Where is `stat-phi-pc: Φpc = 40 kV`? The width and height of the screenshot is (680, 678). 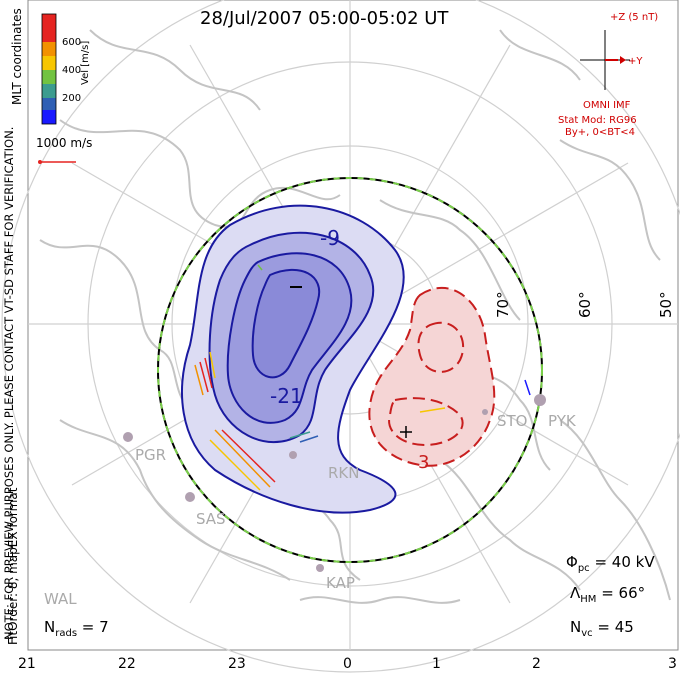
stat-phi-pc: Φpc = 40 kV is located at coordinates (610, 563).